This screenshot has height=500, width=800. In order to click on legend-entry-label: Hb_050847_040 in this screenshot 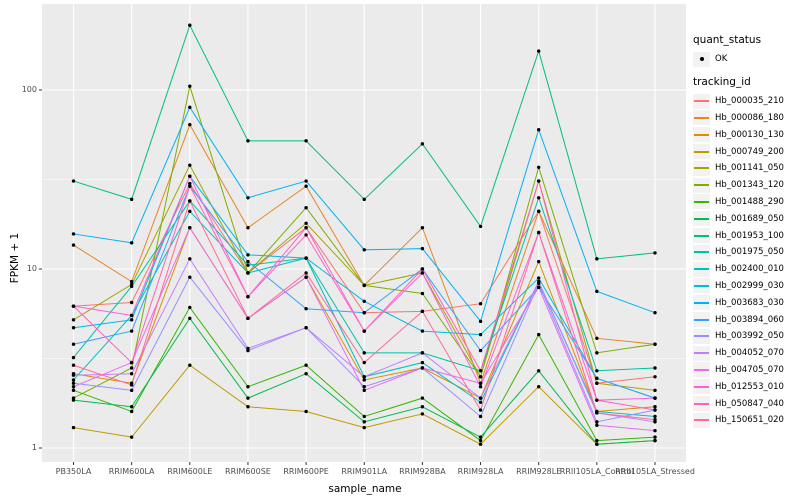, I will do `click(749, 403)`.